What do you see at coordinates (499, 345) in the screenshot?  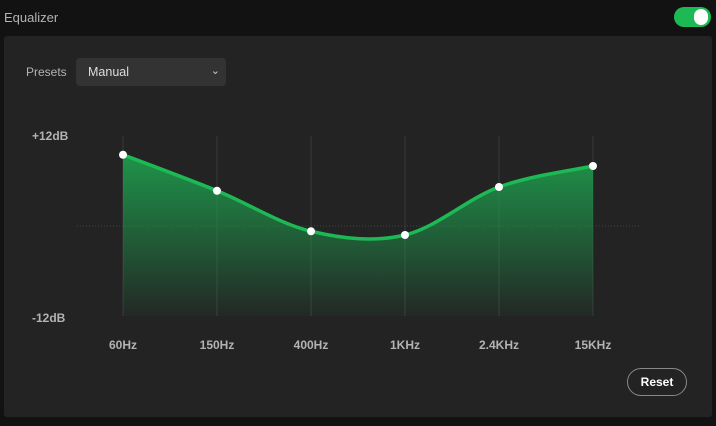 I see `xtick-label: 2.4KHz` at bounding box center [499, 345].